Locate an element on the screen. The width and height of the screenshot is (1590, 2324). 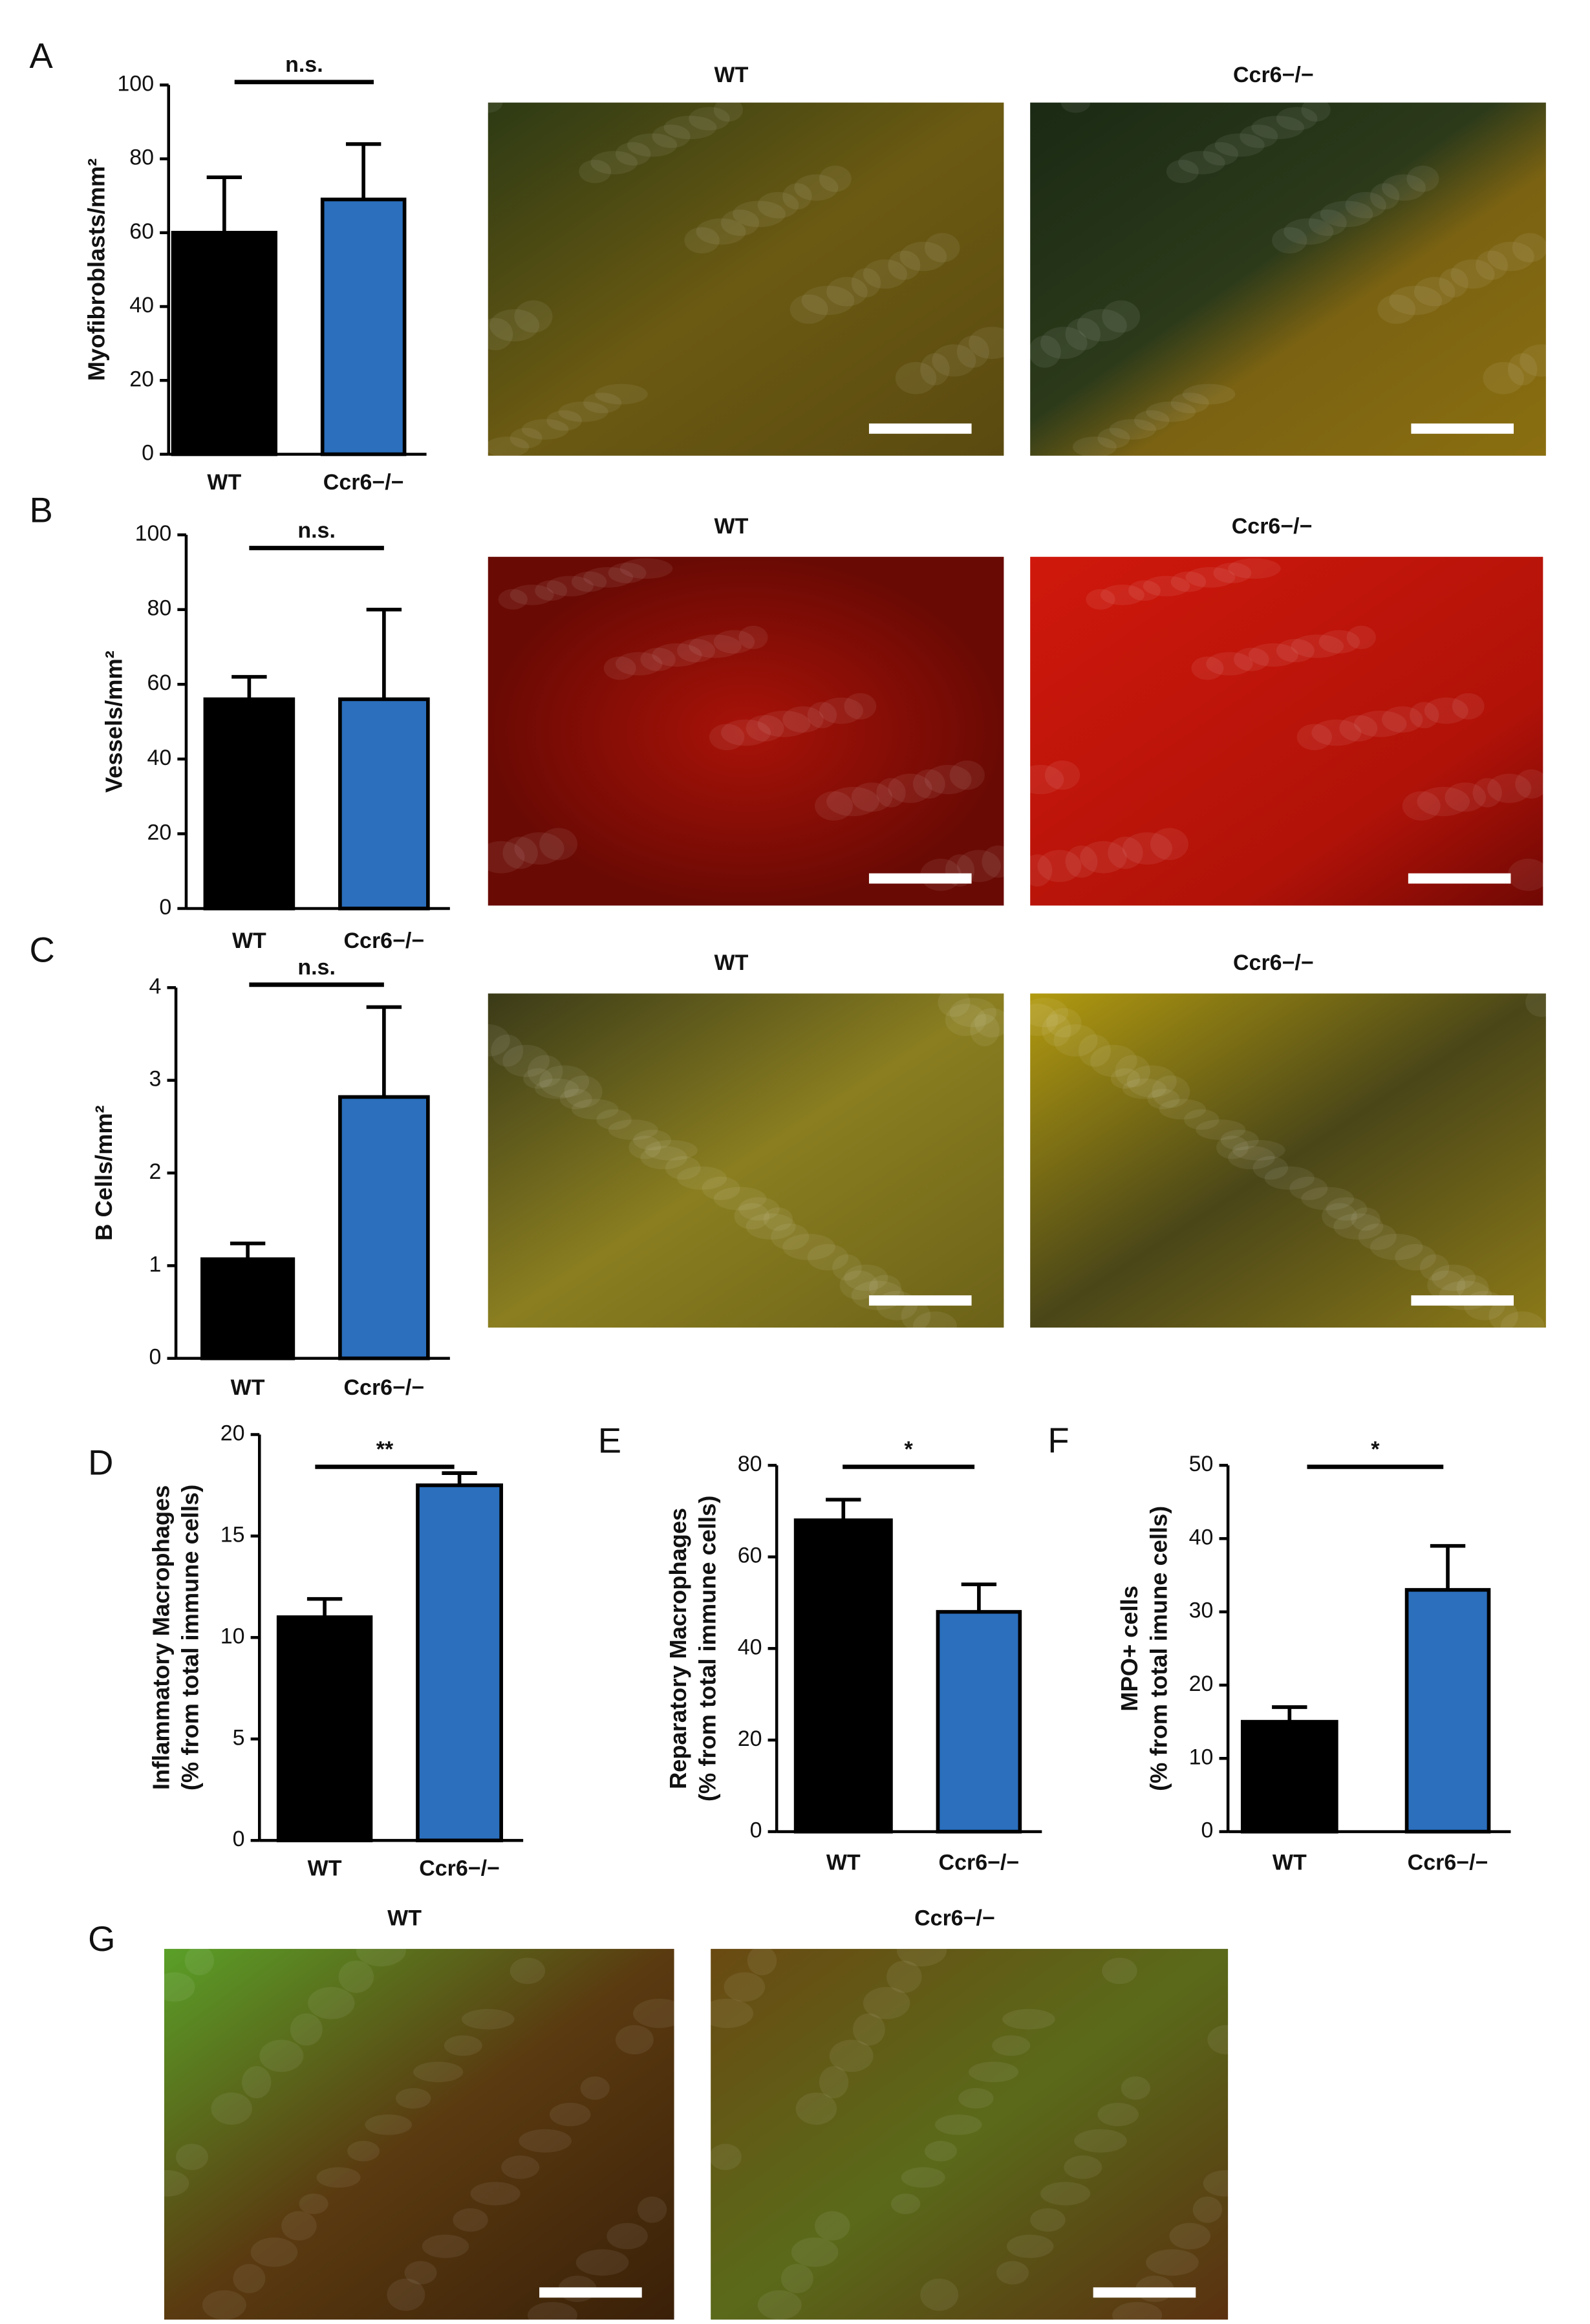
x-tick-label: WT is located at coordinates (1290, 1863).